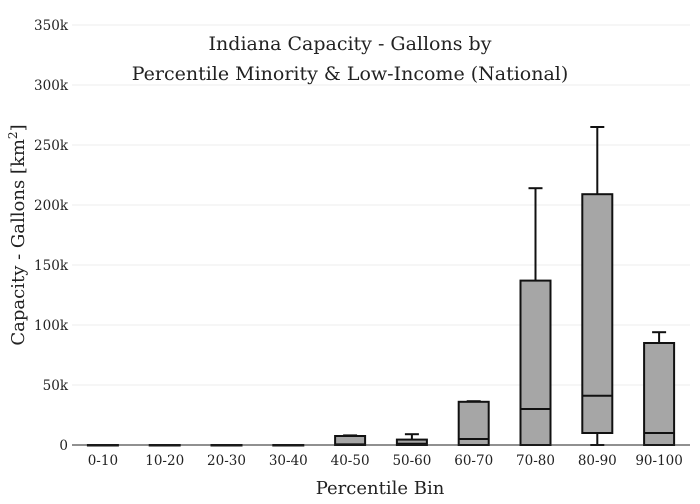 The height and width of the screenshot is (504, 700). What do you see at coordinates (380, 488) in the screenshot?
I see `x-axis-title: Percentile Bin` at bounding box center [380, 488].